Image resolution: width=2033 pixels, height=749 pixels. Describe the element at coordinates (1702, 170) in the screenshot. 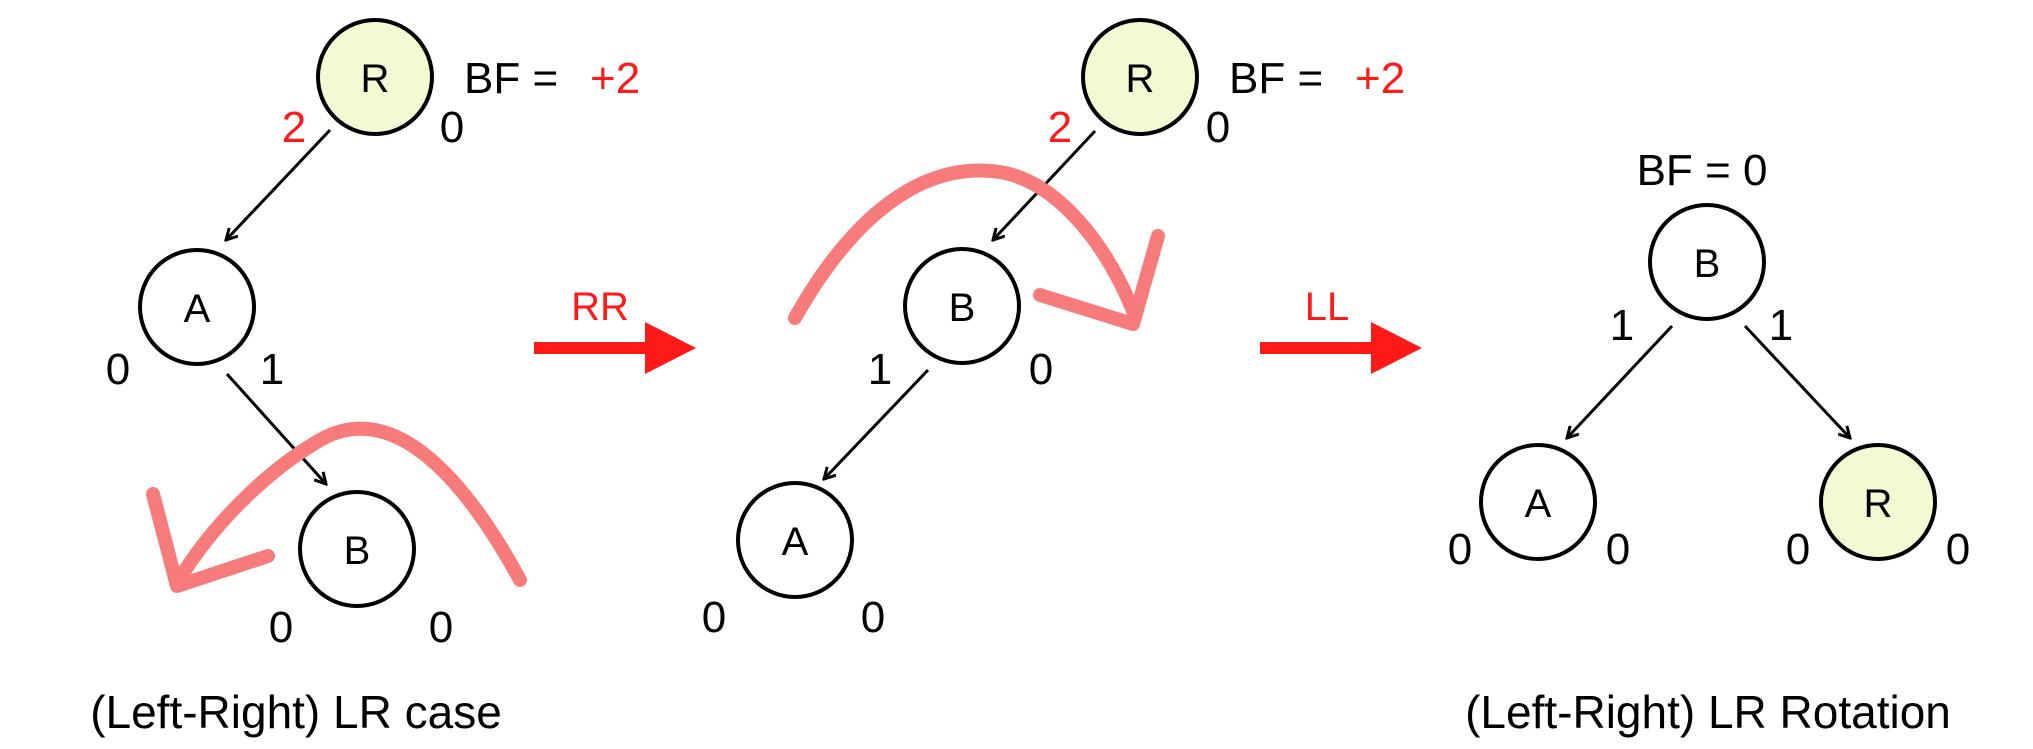

I see `balance-factor-root: BF = 0` at that location.